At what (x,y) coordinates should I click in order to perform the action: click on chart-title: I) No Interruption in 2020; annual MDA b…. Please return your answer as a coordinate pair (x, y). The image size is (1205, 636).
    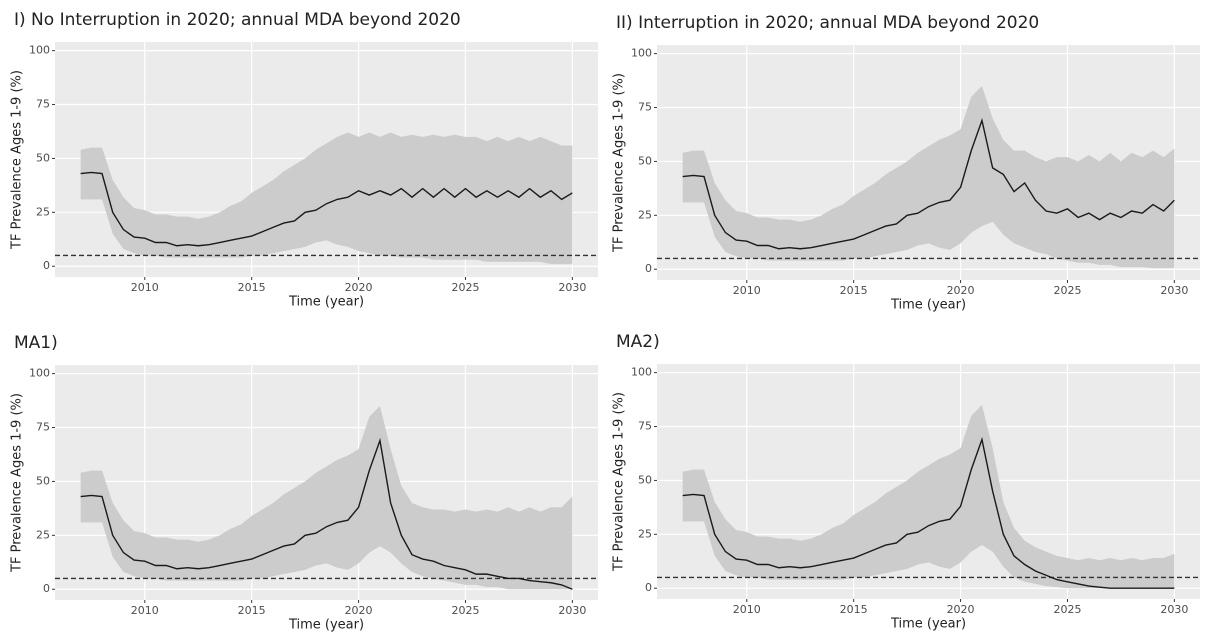
    Looking at the image, I should click on (237, 20).